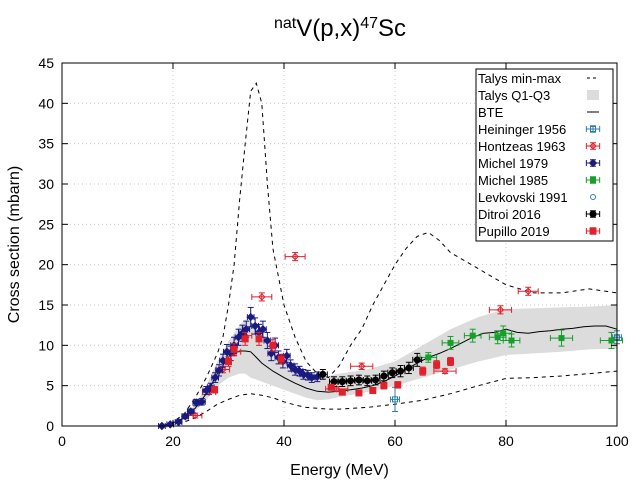  I want to click on legend-swatch-band, so click(593, 95).